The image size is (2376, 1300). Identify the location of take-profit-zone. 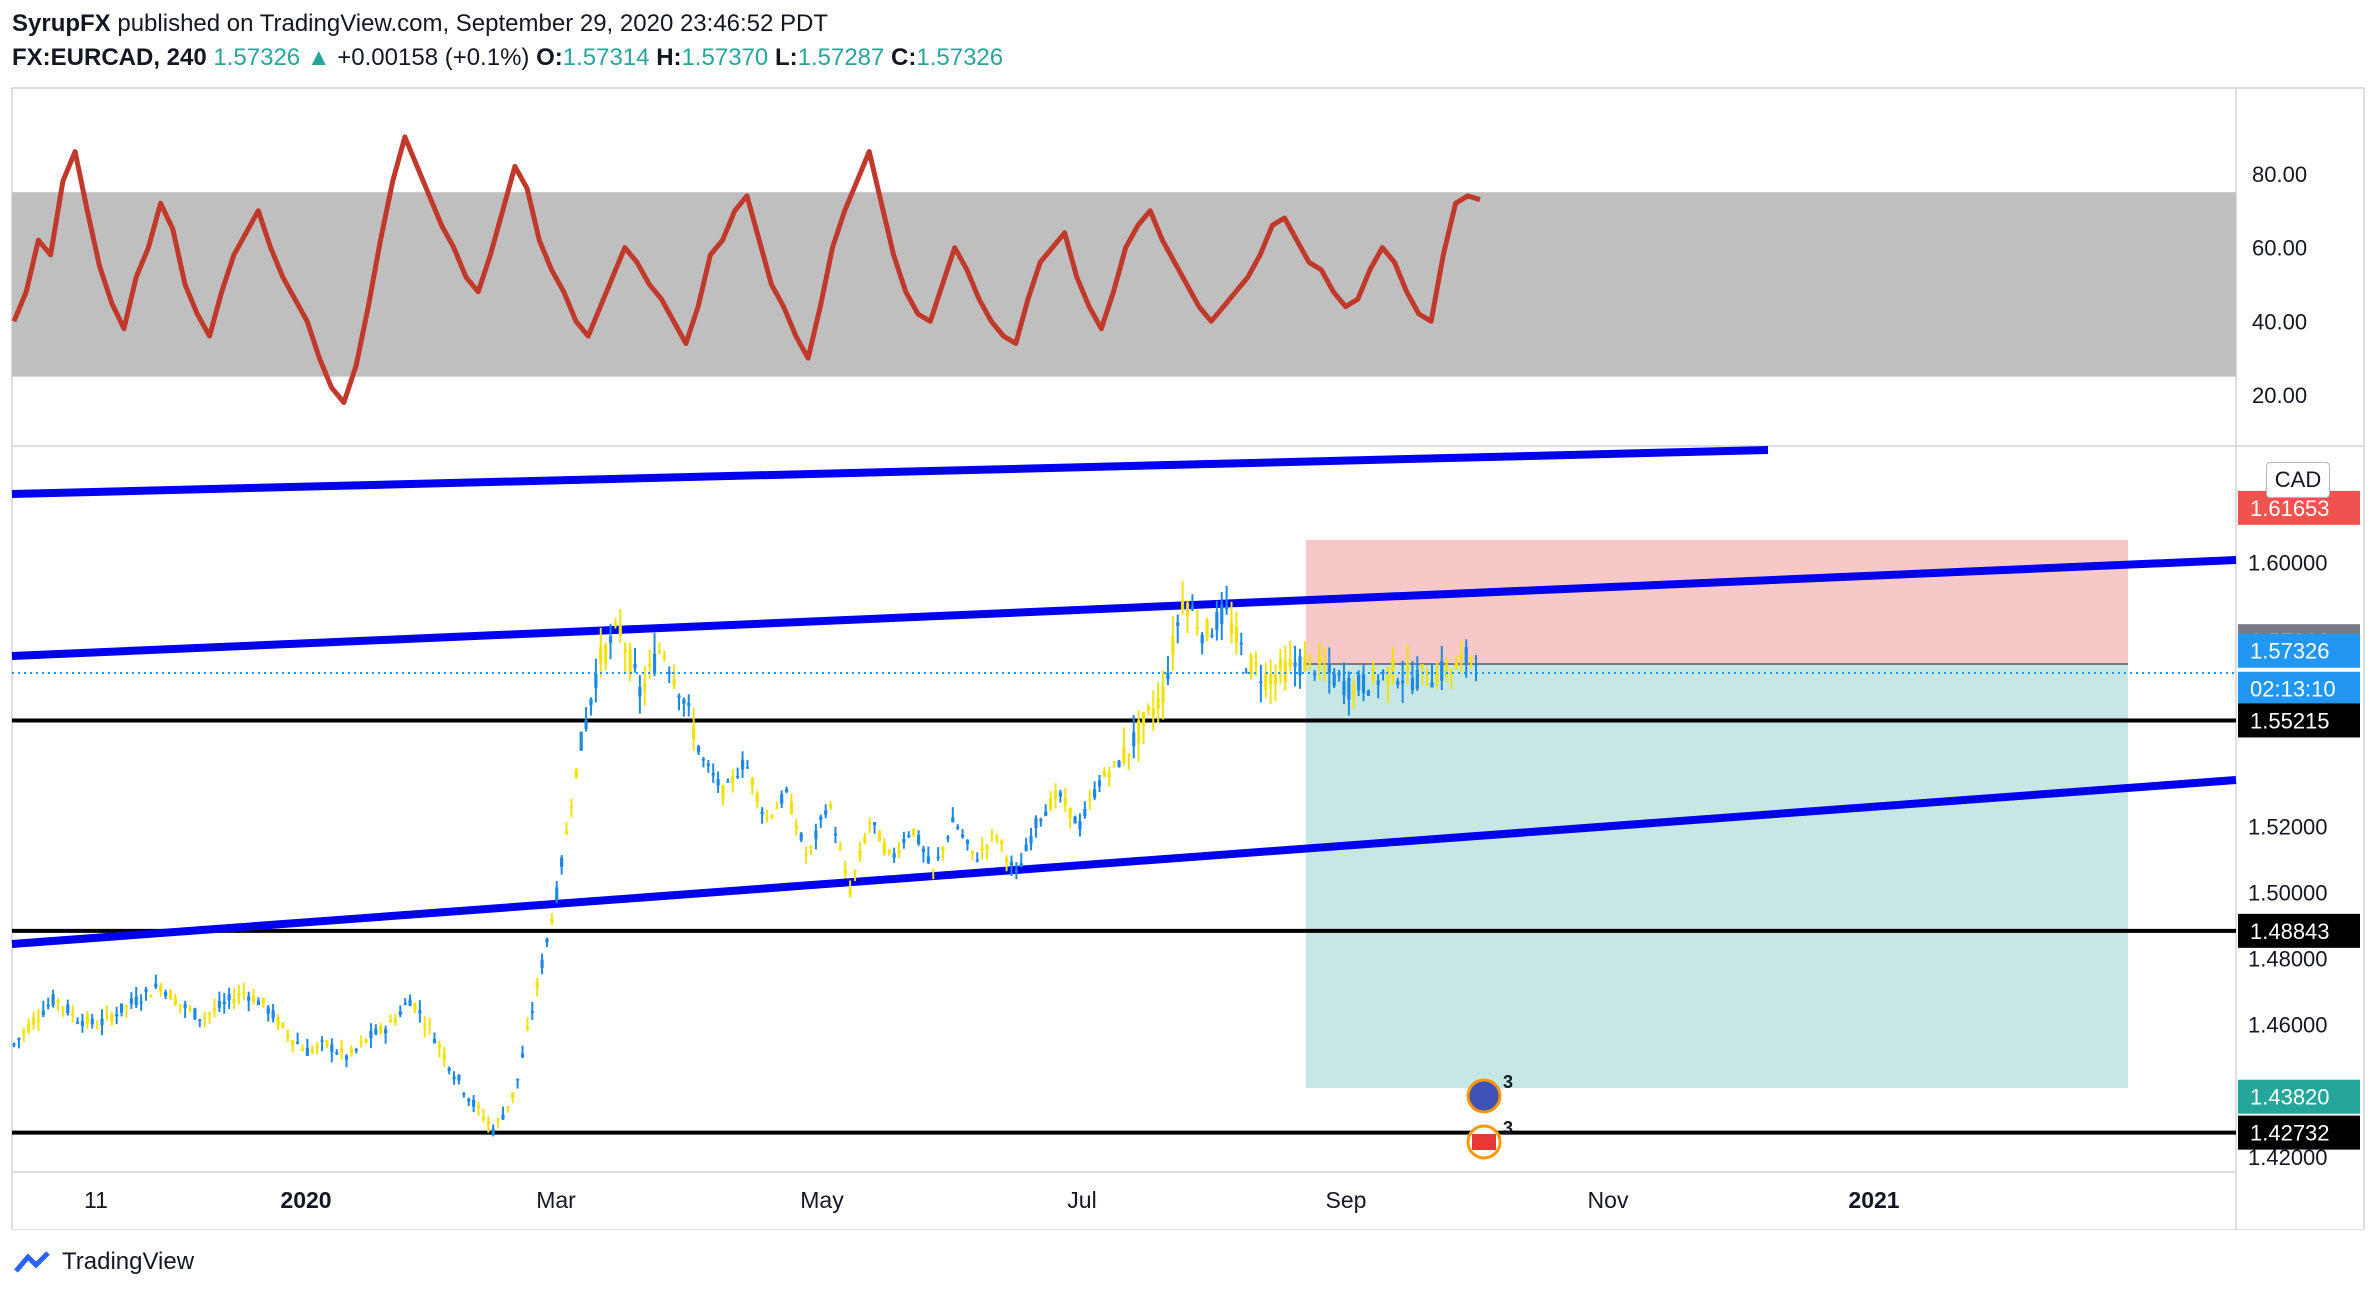
(1717, 876).